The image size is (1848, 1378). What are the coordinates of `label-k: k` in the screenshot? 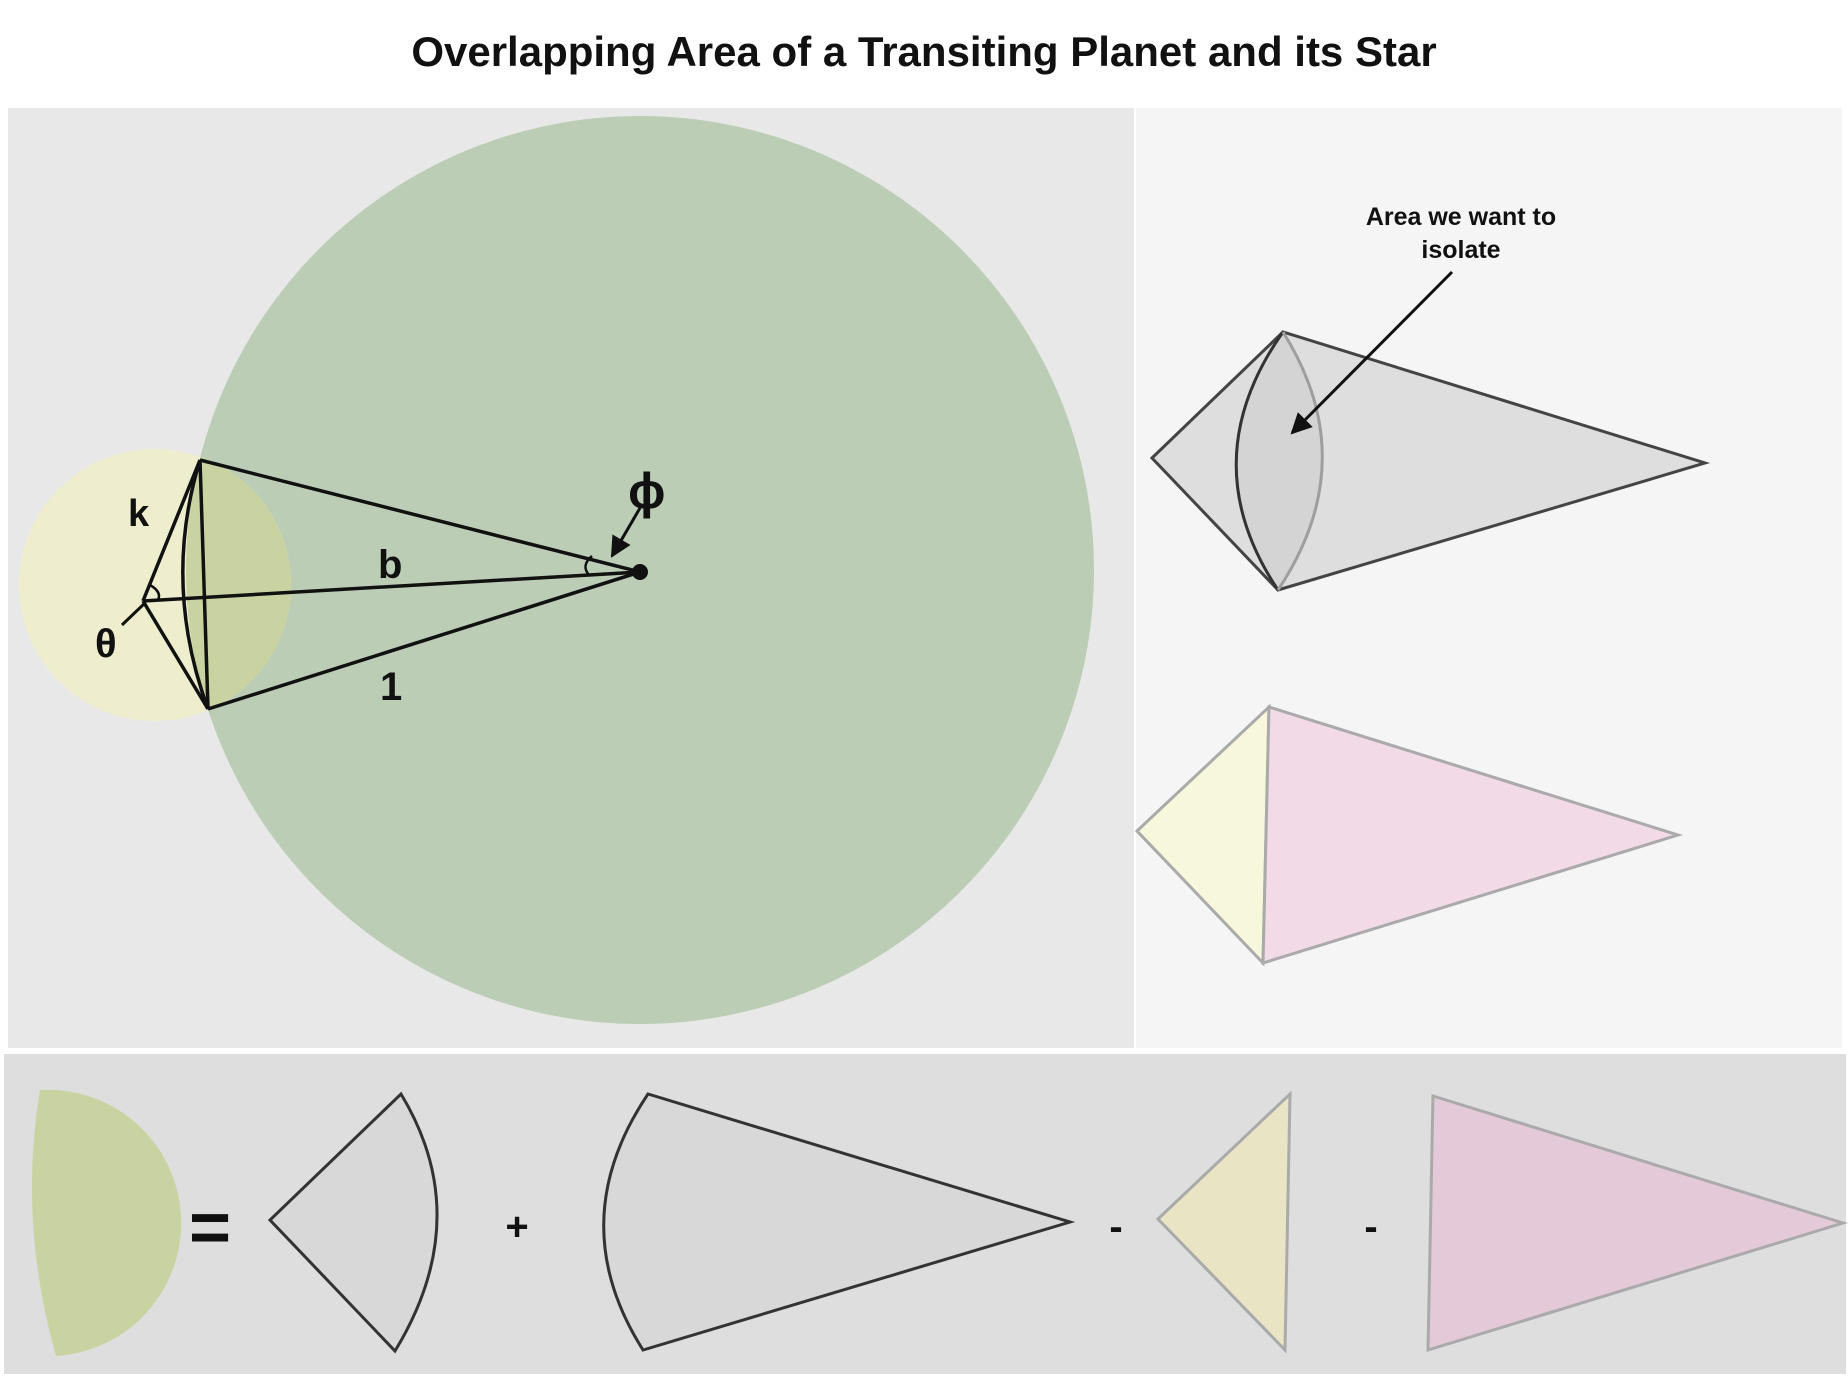 It's located at (139, 514).